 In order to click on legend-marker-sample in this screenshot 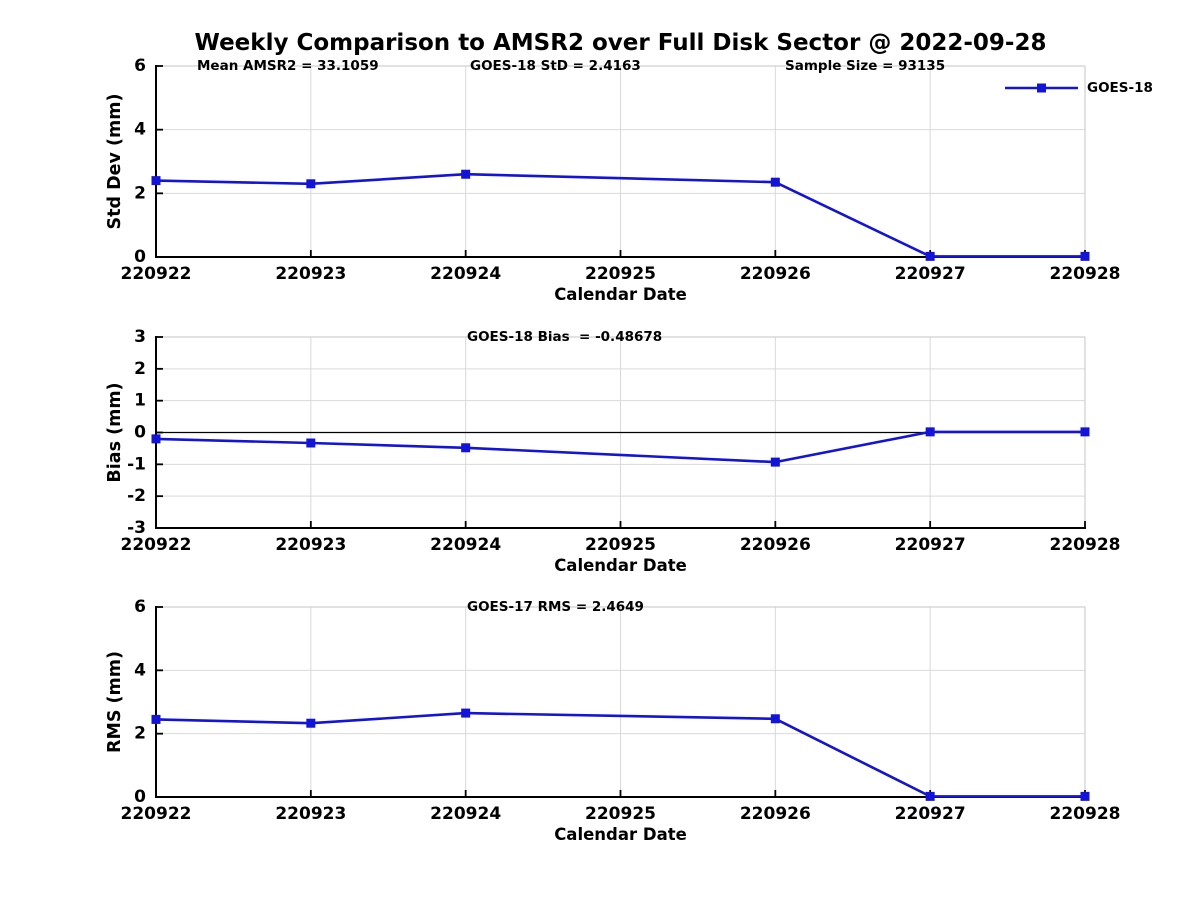, I will do `click(1041, 88)`.